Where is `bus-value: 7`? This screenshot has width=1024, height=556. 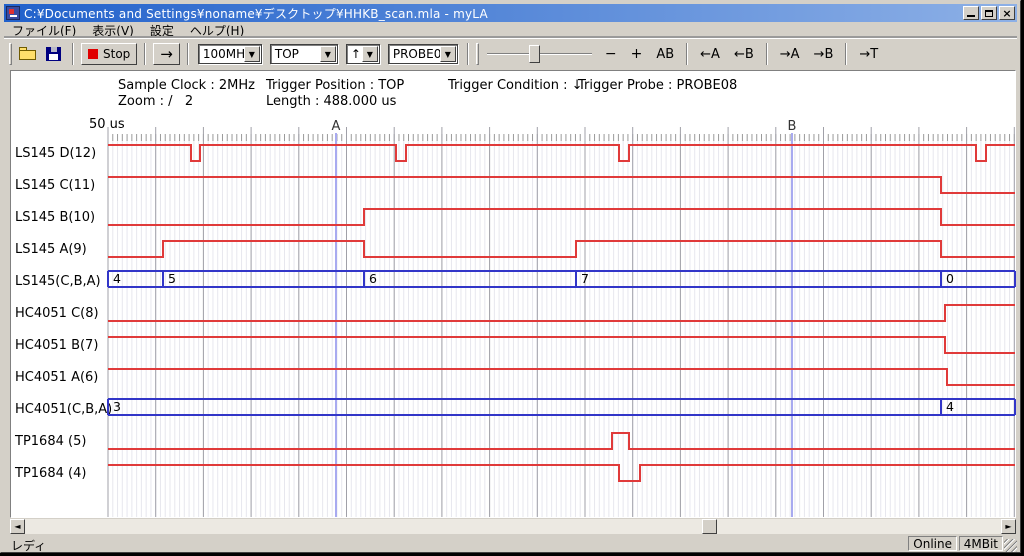
bus-value: 7 is located at coordinates (585, 278).